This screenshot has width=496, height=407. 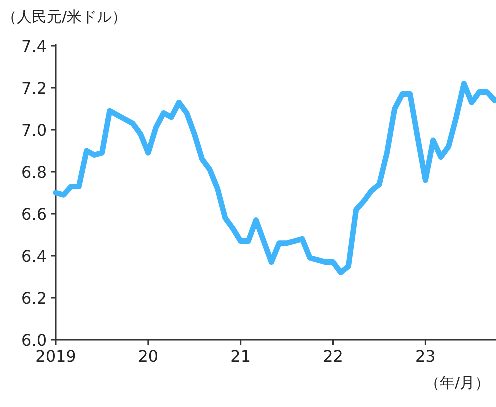 I want to click on xlabel: （年/月）, so click(x=457, y=383).